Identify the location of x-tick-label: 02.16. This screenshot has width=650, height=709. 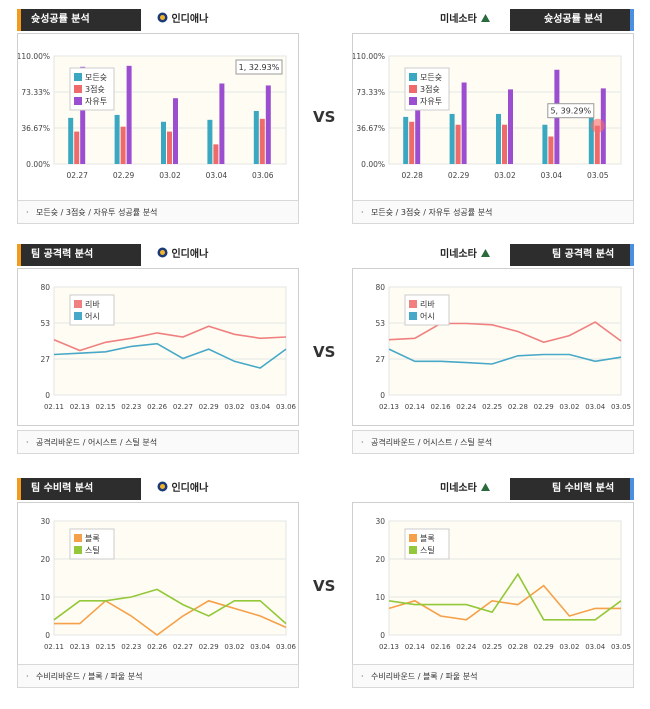
(441, 407).